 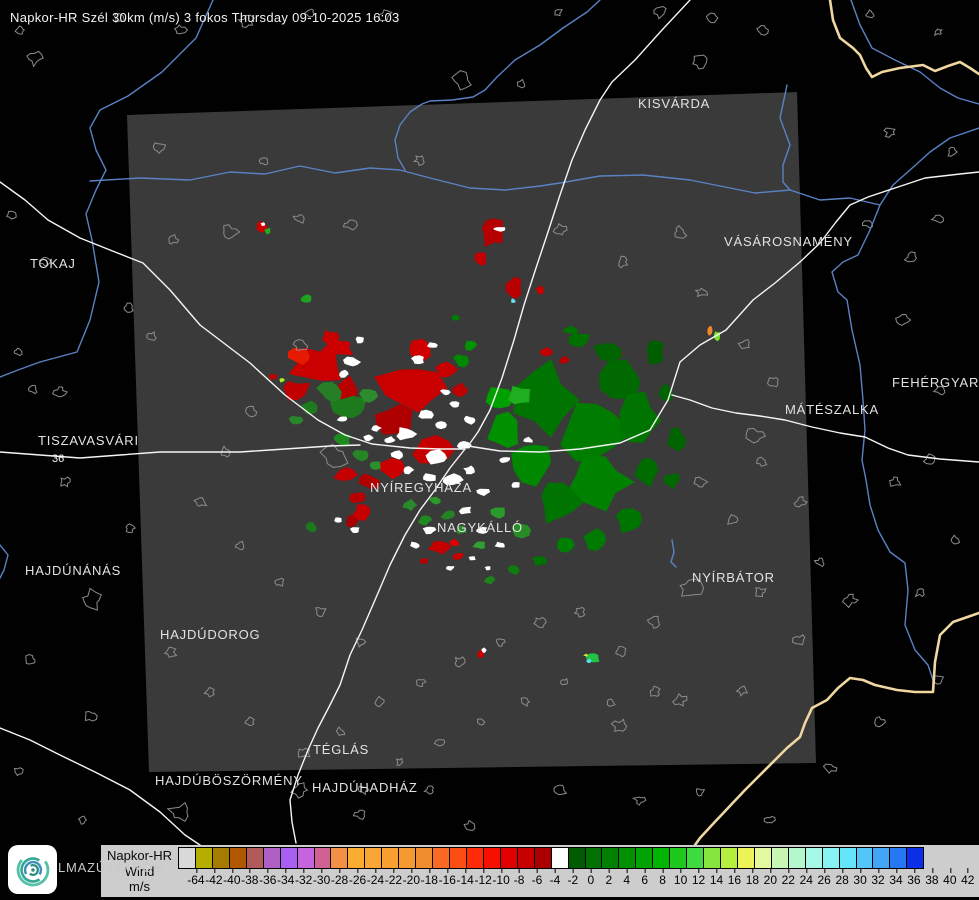 What do you see at coordinates (483, 877) in the screenshot?
I see `legend-tick-label: -12` at bounding box center [483, 877].